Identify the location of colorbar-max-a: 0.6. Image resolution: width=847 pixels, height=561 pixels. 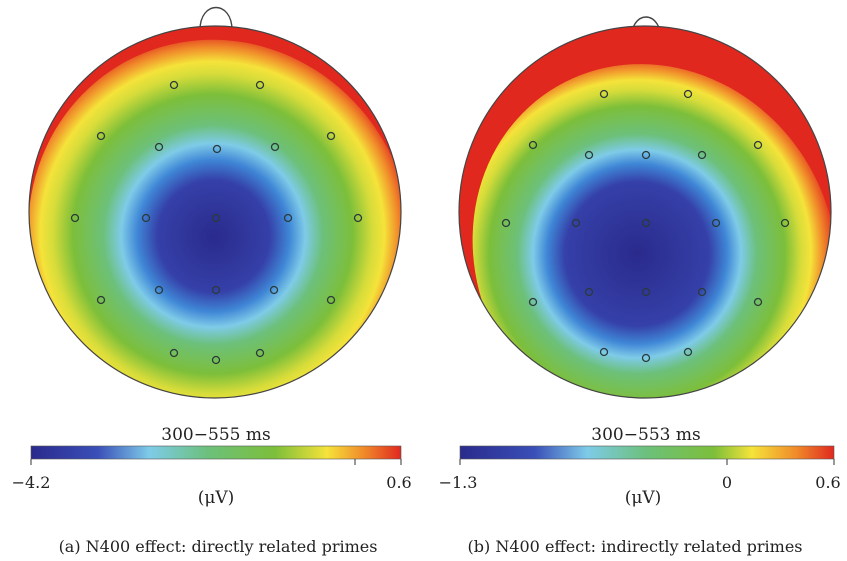
(399, 482).